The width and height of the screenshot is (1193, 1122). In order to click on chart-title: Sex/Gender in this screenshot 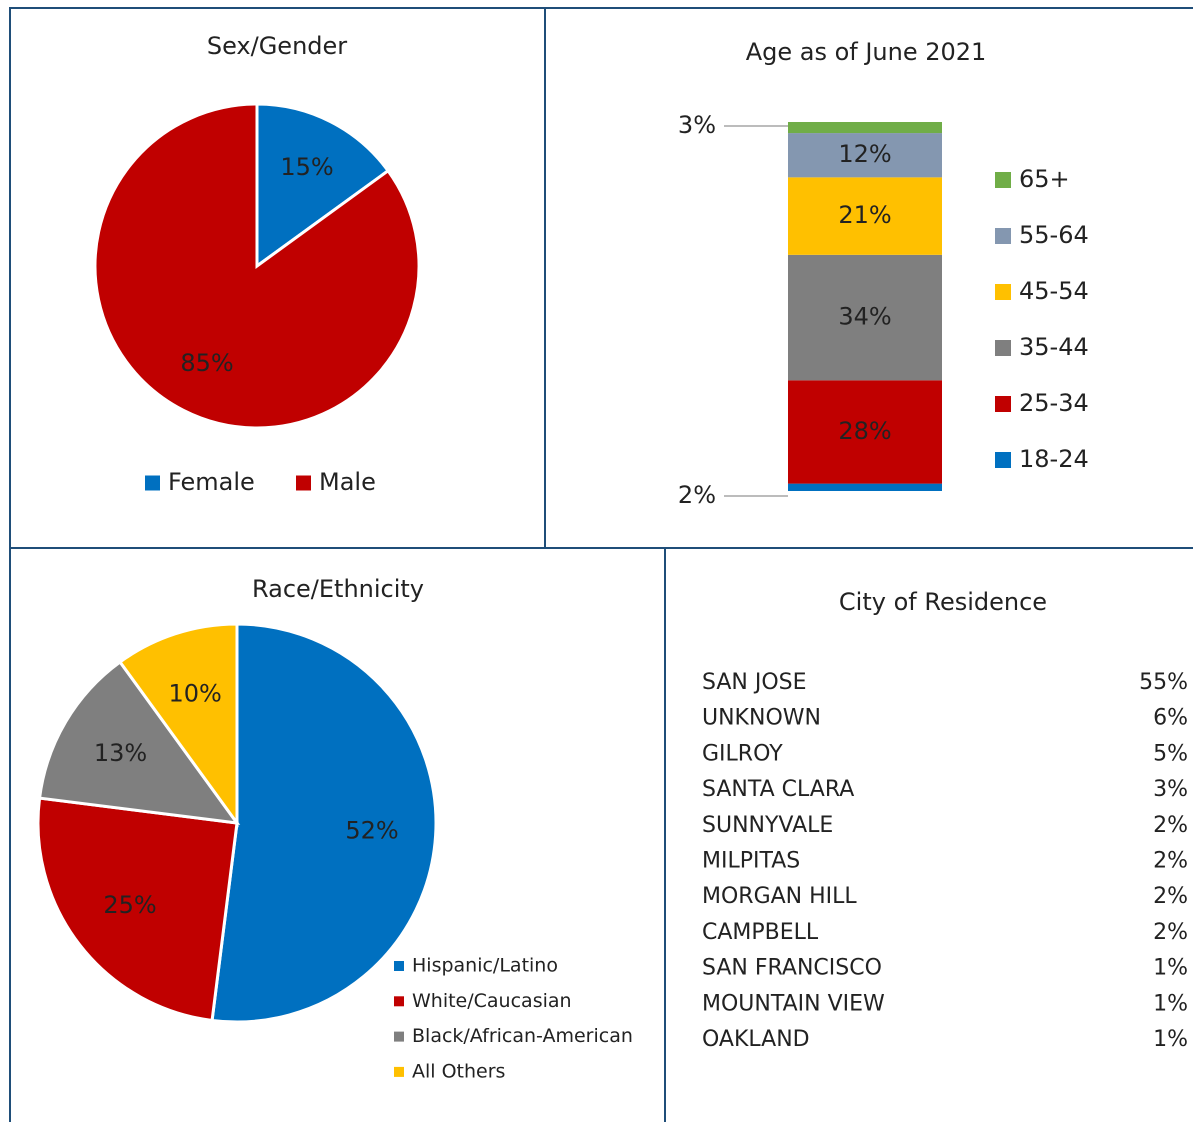, I will do `click(277, 46)`.